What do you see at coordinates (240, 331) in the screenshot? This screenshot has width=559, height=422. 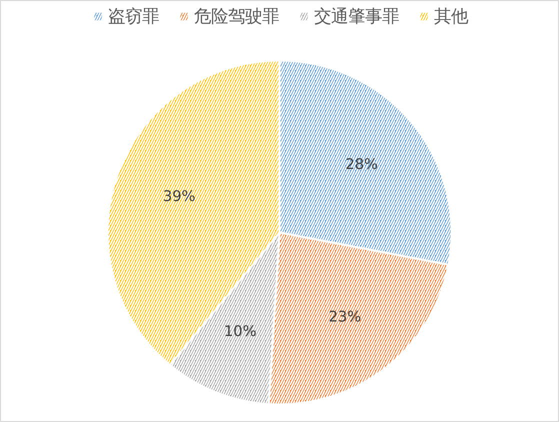 I see `data-label: 10%` at bounding box center [240, 331].